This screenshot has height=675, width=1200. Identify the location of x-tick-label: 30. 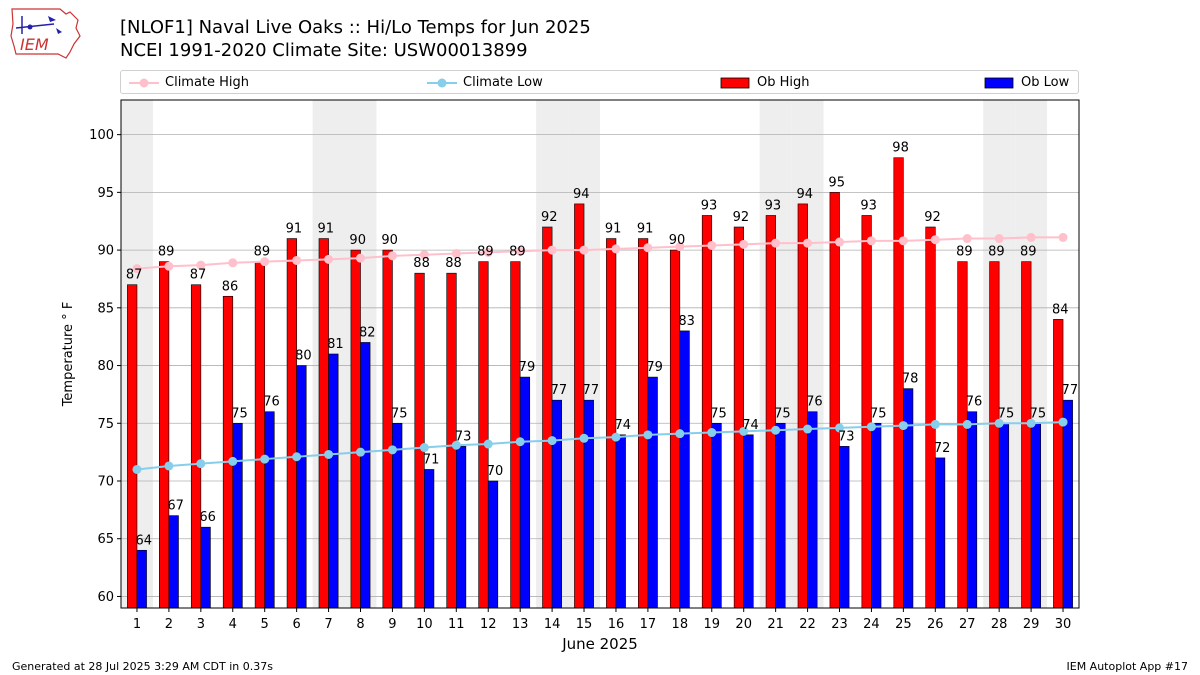
(1063, 624).